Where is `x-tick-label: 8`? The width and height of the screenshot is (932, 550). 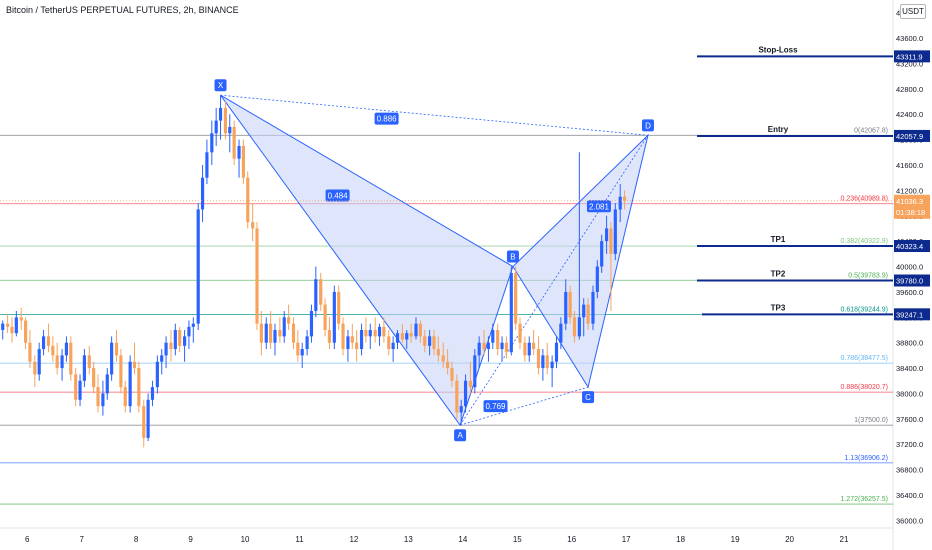 x-tick-label: 8 is located at coordinates (136, 539).